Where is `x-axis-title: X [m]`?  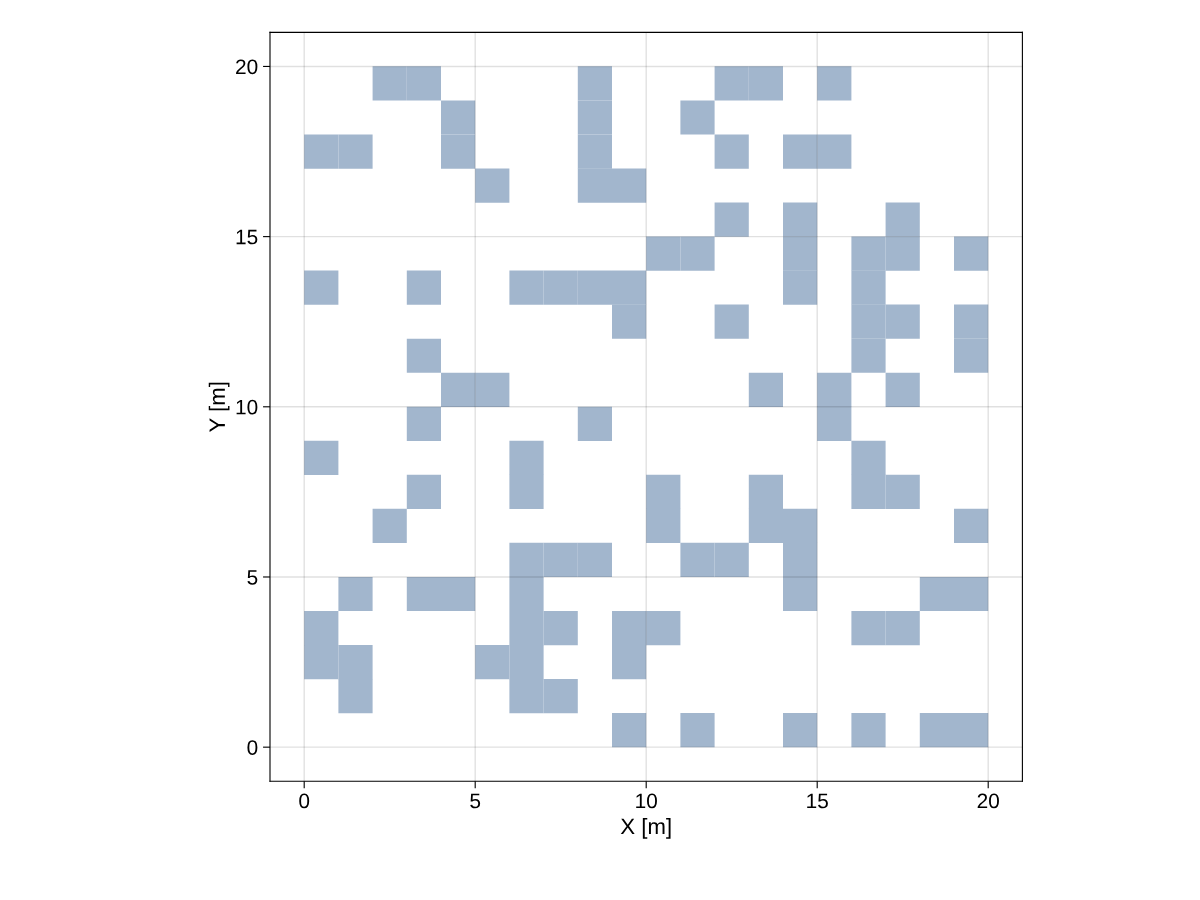 x-axis-title: X [m] is located at coordinates (645, 828).